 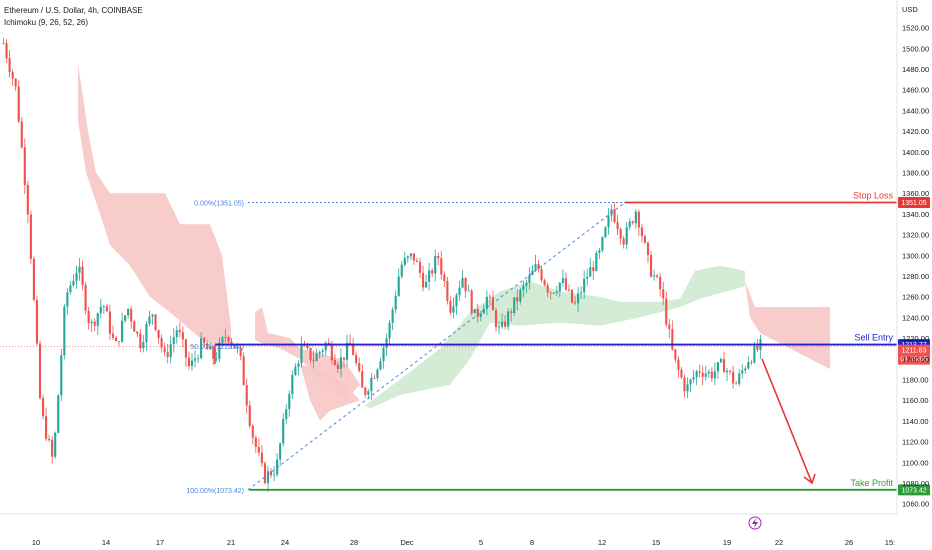 What do you see at coordinates (915, 173) in the screenshot?
I see `price-tick-label: 1380.00` at bounding box center [915, 173].